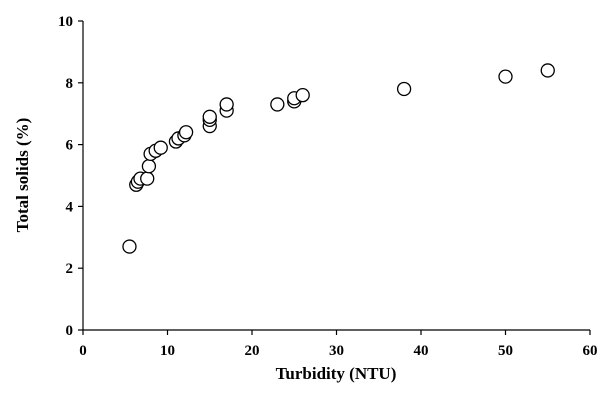 The height and width of the screenshot is (394, 609). What do you see at coordinates (70, 331) in the screenshot?
I see `y-tick-label: 0` at bounding box center [70, 331].